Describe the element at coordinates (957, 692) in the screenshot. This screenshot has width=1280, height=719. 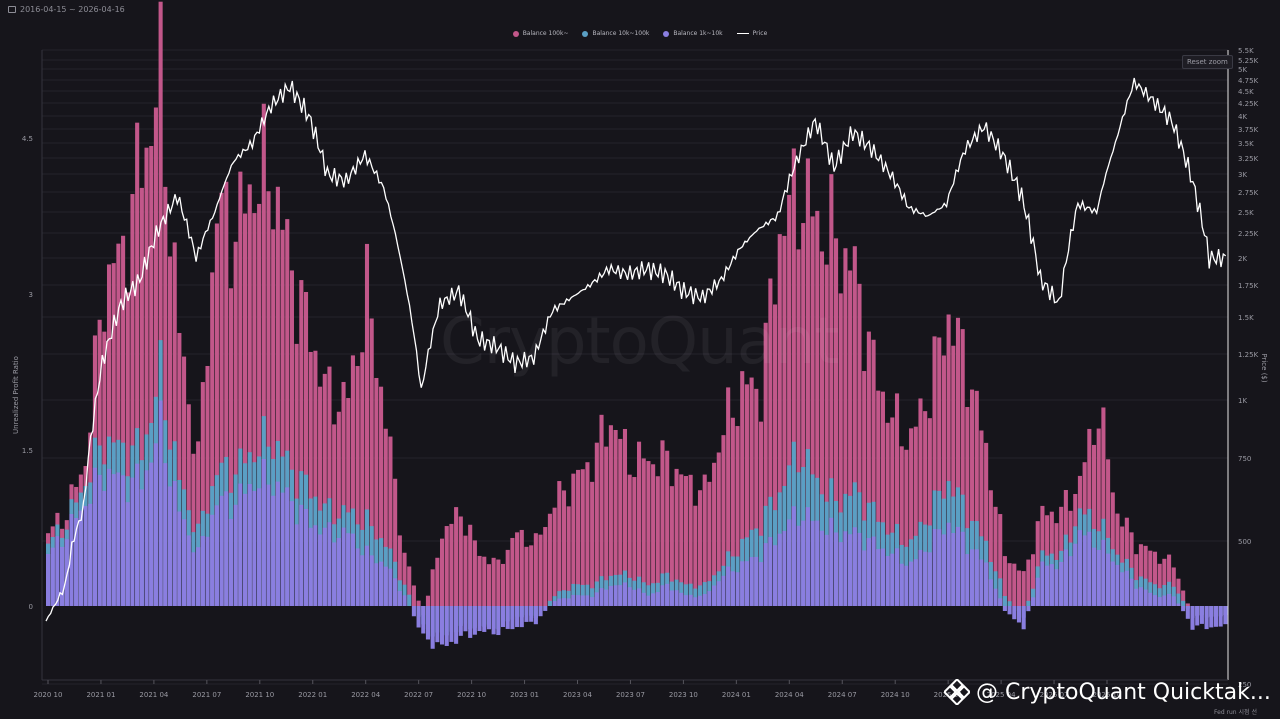
I see `binance-logo-icon` at that location.